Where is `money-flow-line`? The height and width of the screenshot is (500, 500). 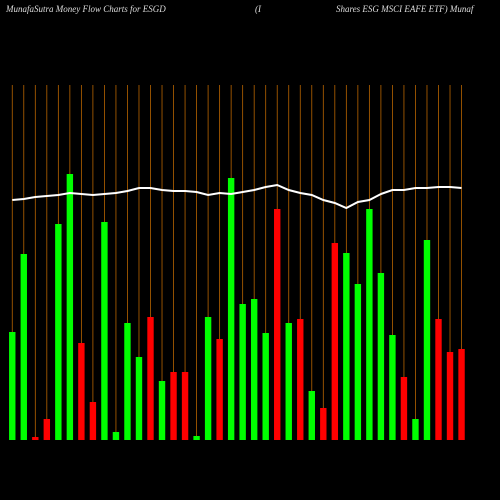
money-flow-line is located at coordinates (237, 196).